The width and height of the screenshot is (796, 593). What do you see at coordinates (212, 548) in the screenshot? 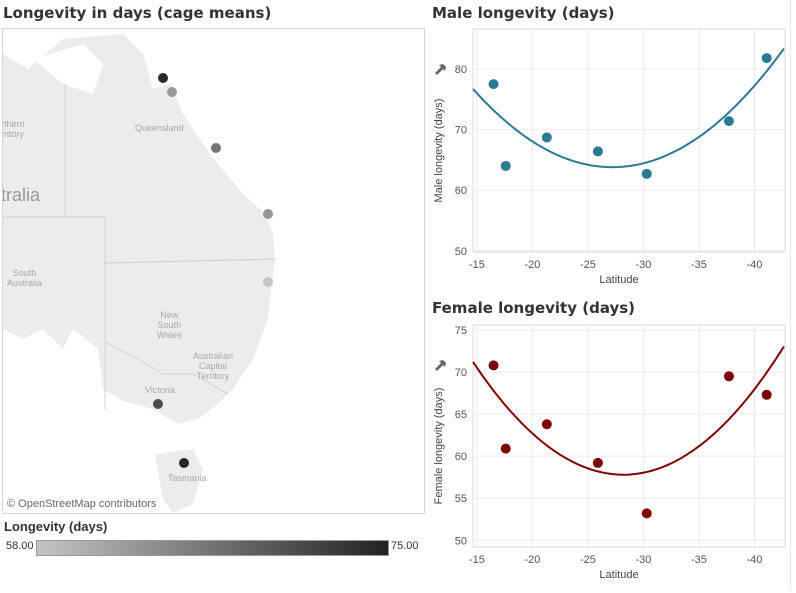
I see `legend-color-ramp` at bounding box center [212, 548].